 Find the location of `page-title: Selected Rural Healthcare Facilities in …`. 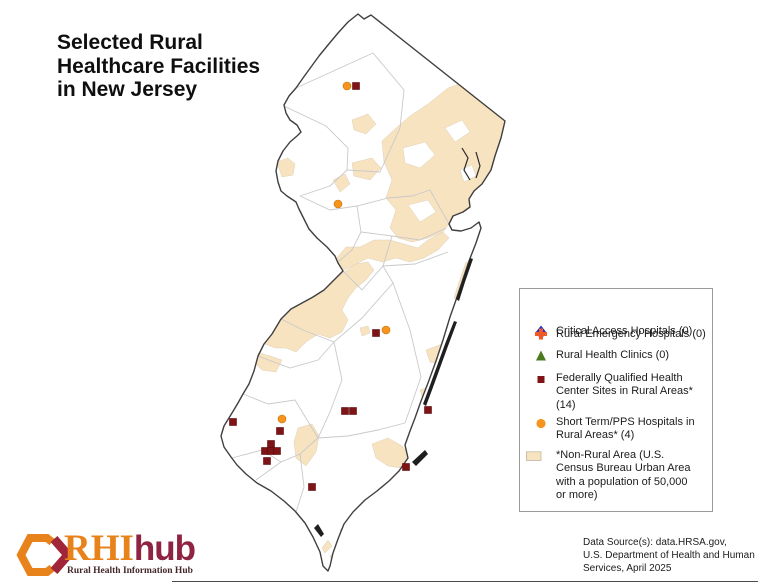

page-title: Selected Rural Healthcare Facilities in … is located at coordinates (158, 66).